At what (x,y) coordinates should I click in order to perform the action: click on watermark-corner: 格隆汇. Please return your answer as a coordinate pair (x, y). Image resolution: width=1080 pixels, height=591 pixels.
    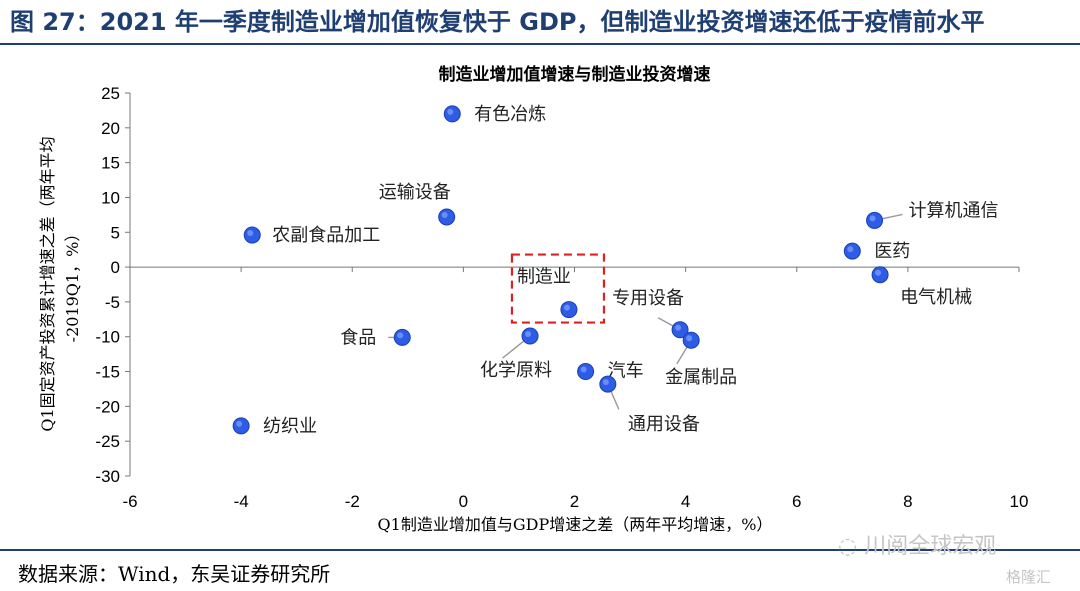
    Looking at the image, I should click on (1029, 577).